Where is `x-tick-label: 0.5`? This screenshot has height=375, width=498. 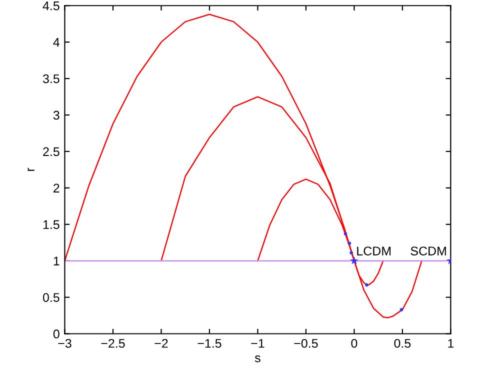
x-tick-label: 0.5 is located at coordinates (402, 343).